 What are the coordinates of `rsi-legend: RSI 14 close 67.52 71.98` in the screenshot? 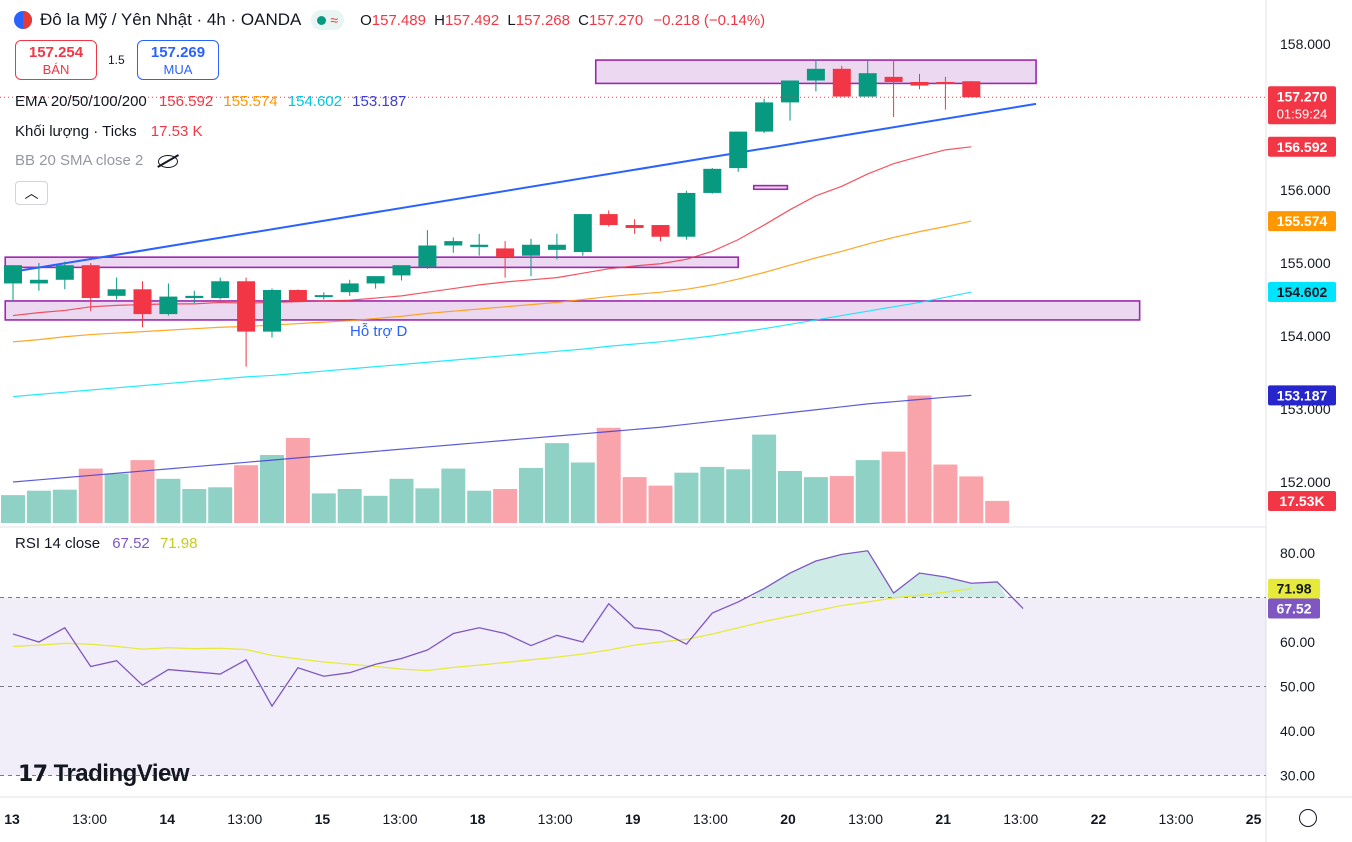 It's located at (106, 543).